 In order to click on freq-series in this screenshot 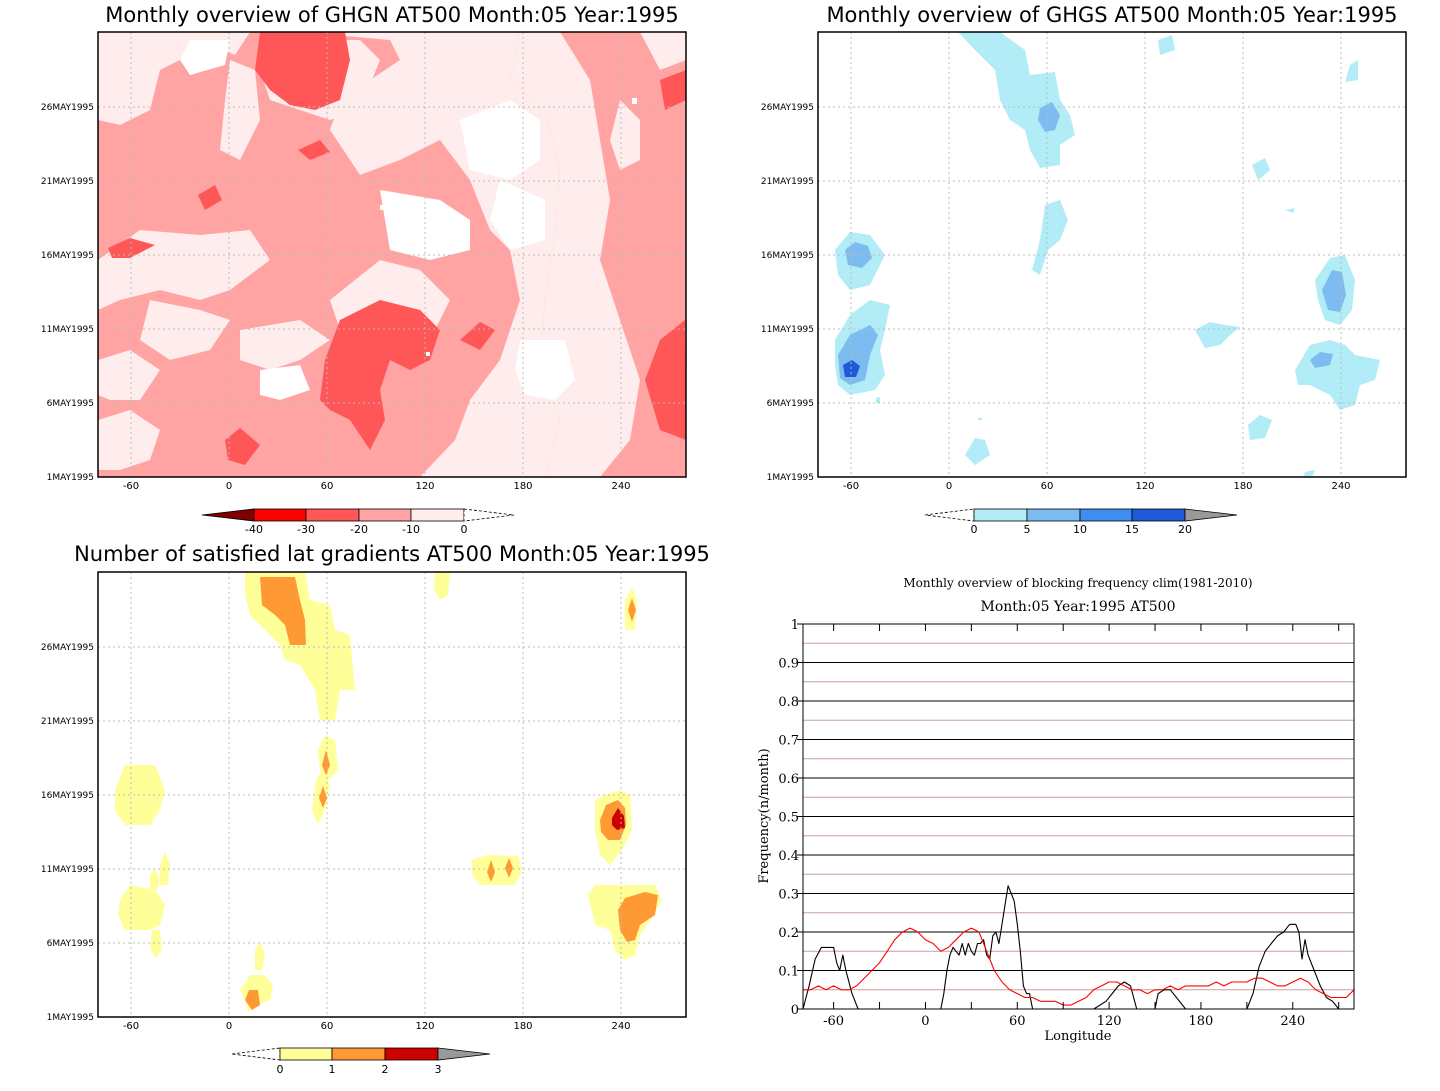, I will do `click(1078, 947)`.